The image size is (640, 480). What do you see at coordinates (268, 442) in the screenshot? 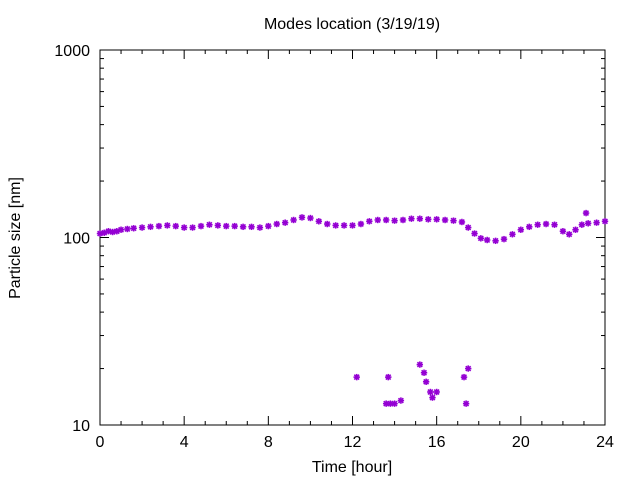
I see `x-tick-label: 8` at bounding box center [268, 442].